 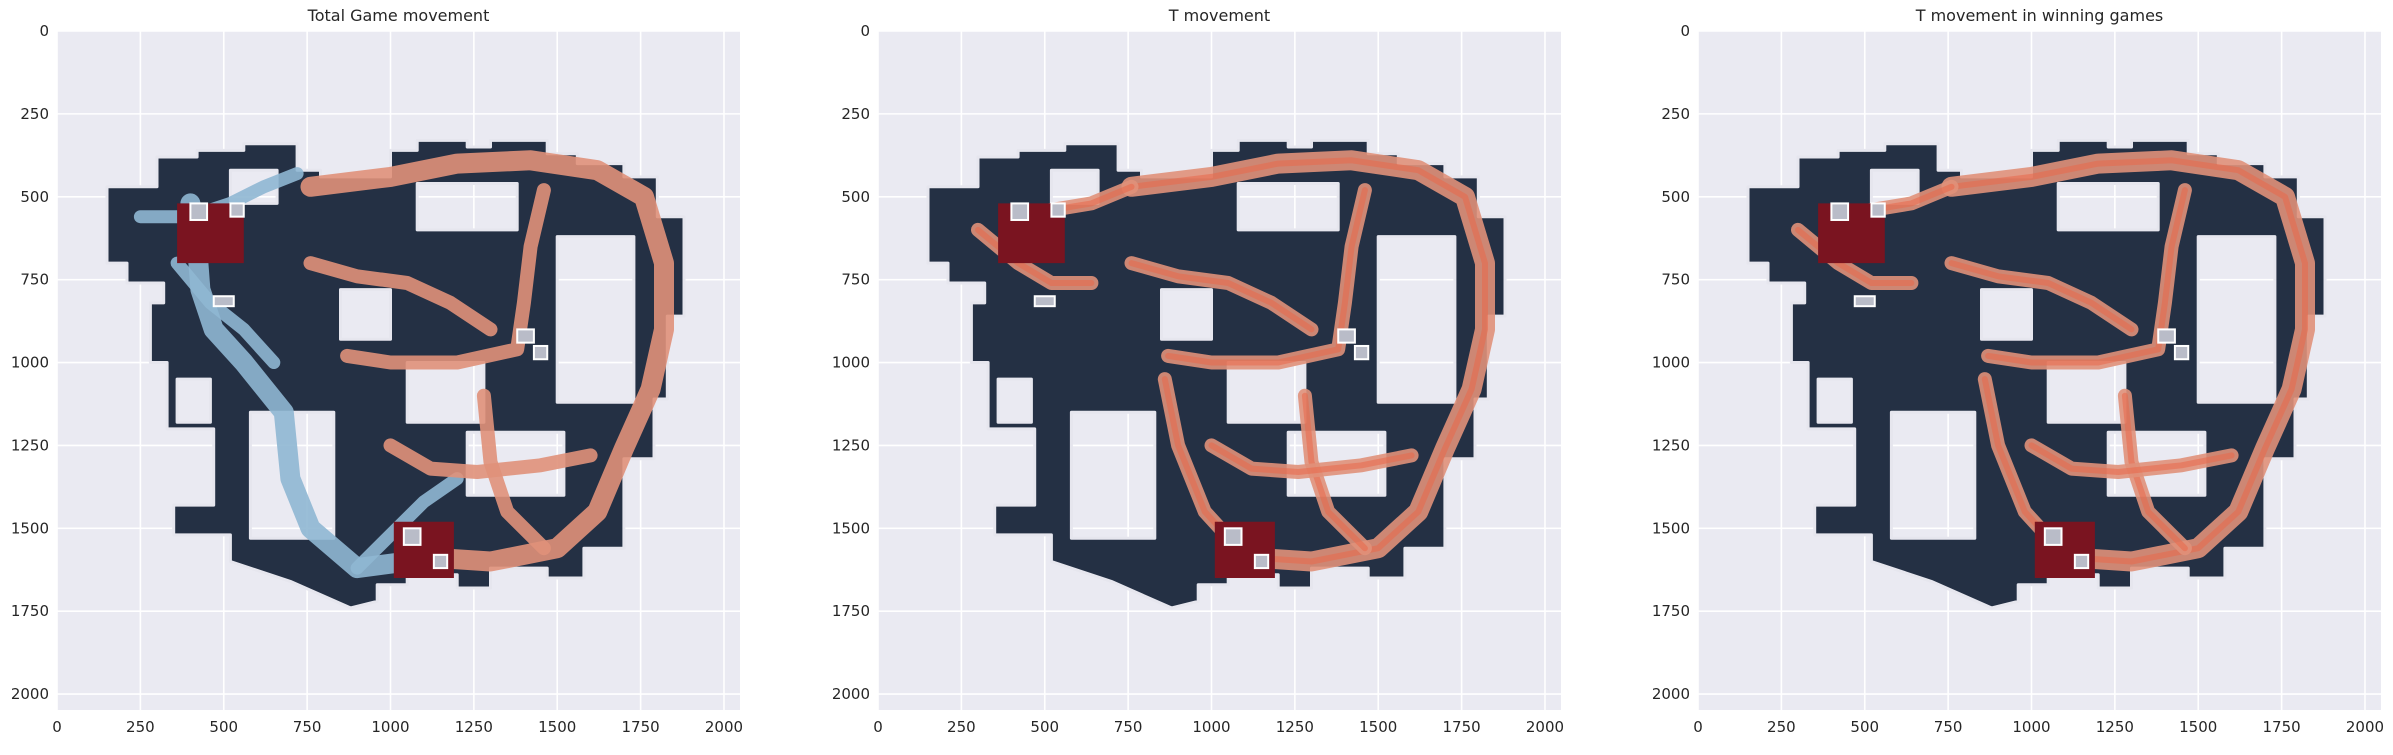 What do you see at coordinates (1219, 15) in the screenshot?
I see `panel-title: T movement` at bounding box center [1219, 15].